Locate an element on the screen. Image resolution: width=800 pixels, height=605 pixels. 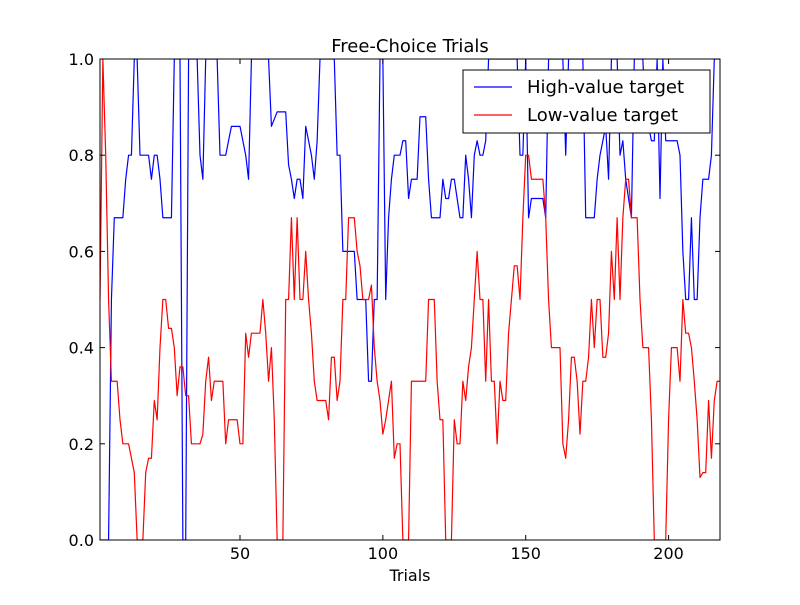
legend-label-high-value: High-value target is located at coordinates (605, 87).